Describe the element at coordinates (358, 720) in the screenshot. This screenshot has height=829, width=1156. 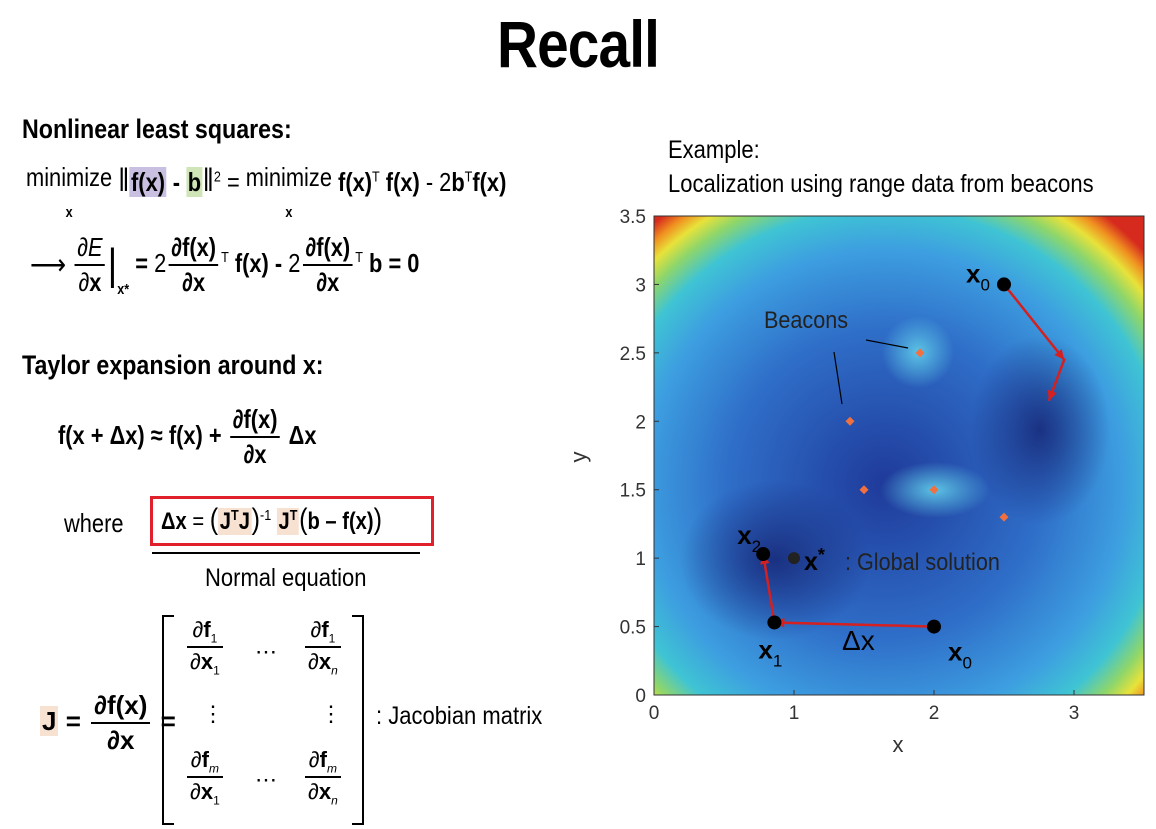
I see `matrix-right-bracket` at that location.